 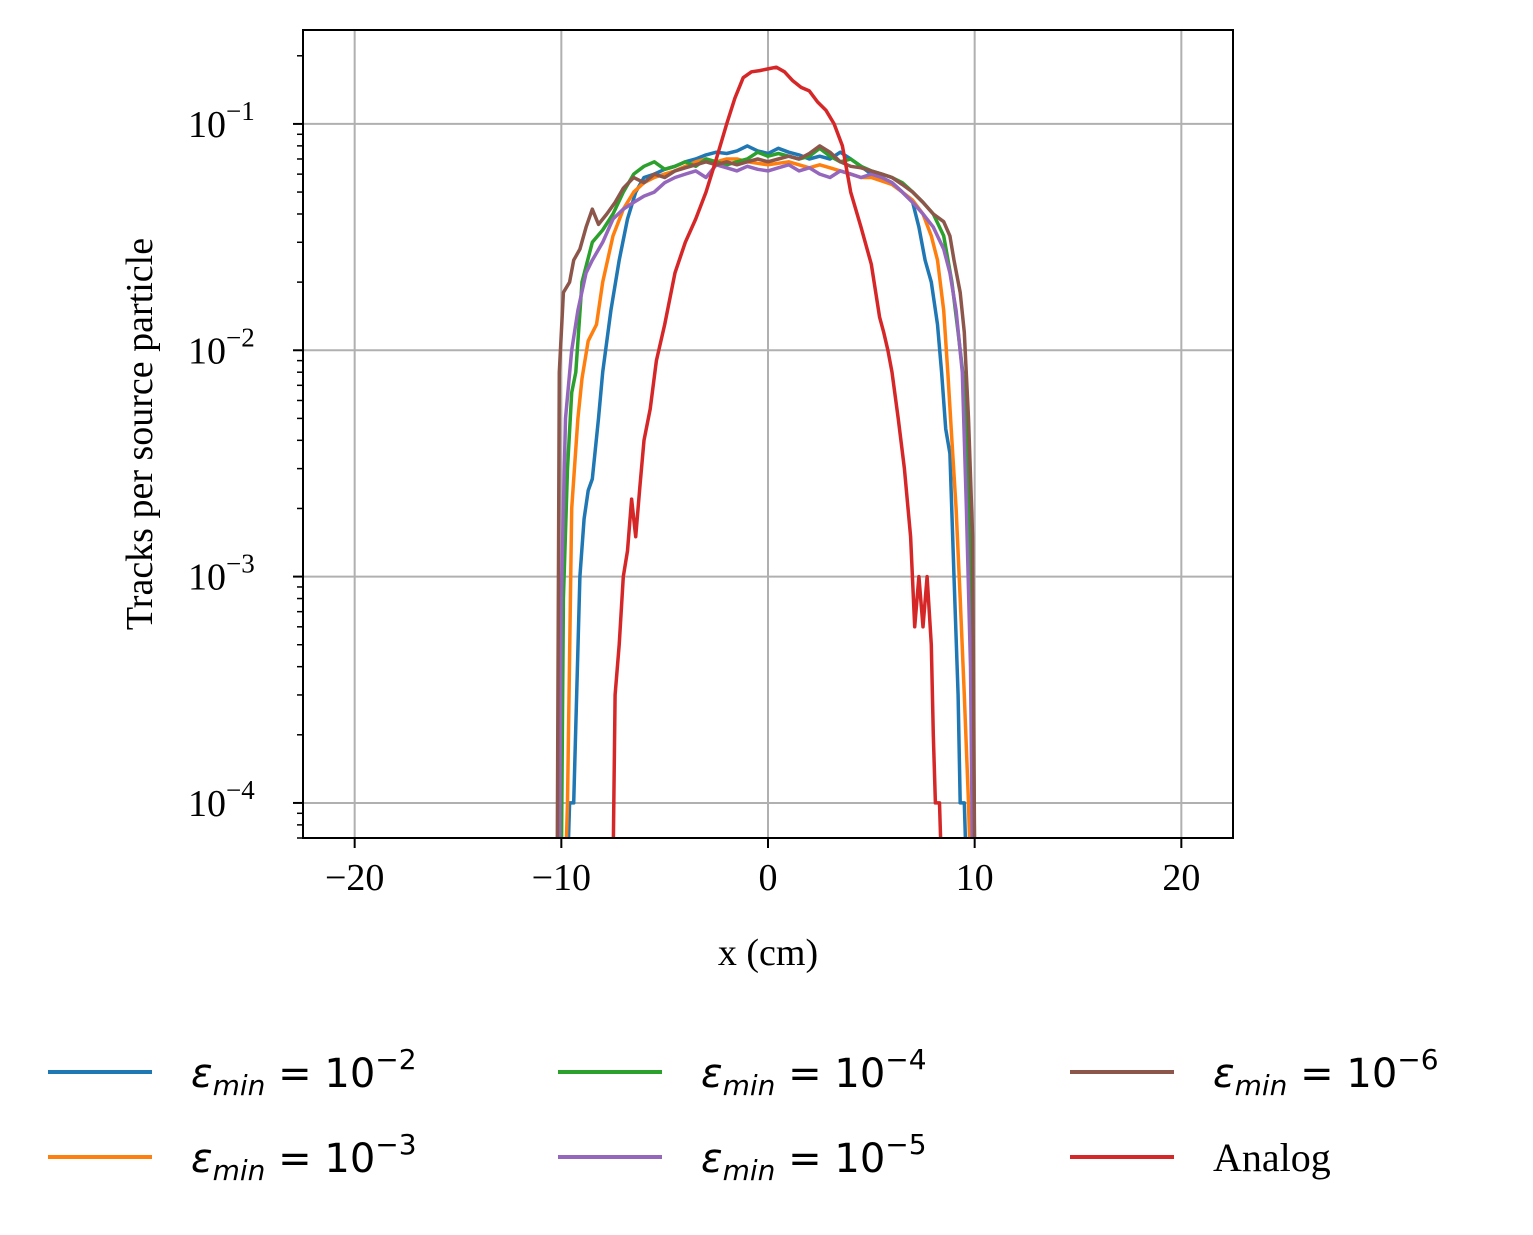 What do you see at coordinates (221, 800) in the screenshot?
I see `y-tick-label: 10⁻⁴` at bounding box center [221, 800].